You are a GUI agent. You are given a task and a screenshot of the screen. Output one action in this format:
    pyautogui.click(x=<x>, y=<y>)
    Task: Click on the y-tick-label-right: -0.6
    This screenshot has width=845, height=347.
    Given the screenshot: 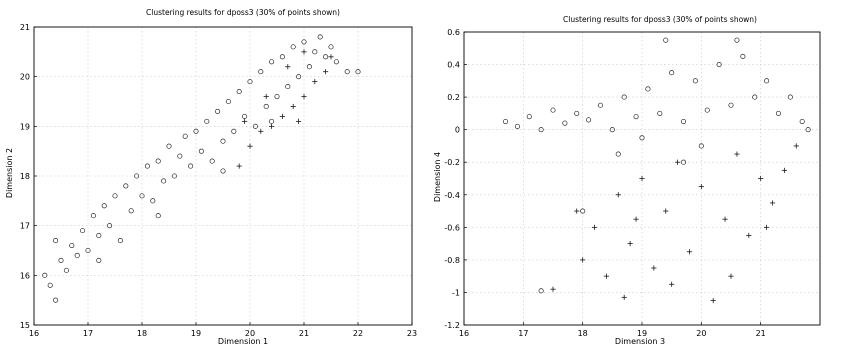 What is the action you would take?
    pyautogui.click(x=452, y=227)
    